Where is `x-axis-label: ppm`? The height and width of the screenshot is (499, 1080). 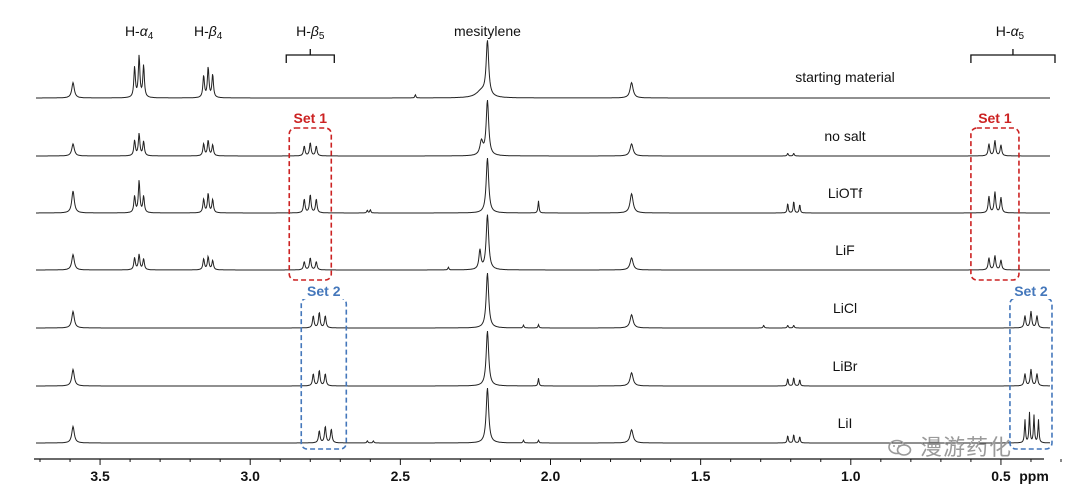 x-axis-label: ppm is located at coordinates (1034, 476).